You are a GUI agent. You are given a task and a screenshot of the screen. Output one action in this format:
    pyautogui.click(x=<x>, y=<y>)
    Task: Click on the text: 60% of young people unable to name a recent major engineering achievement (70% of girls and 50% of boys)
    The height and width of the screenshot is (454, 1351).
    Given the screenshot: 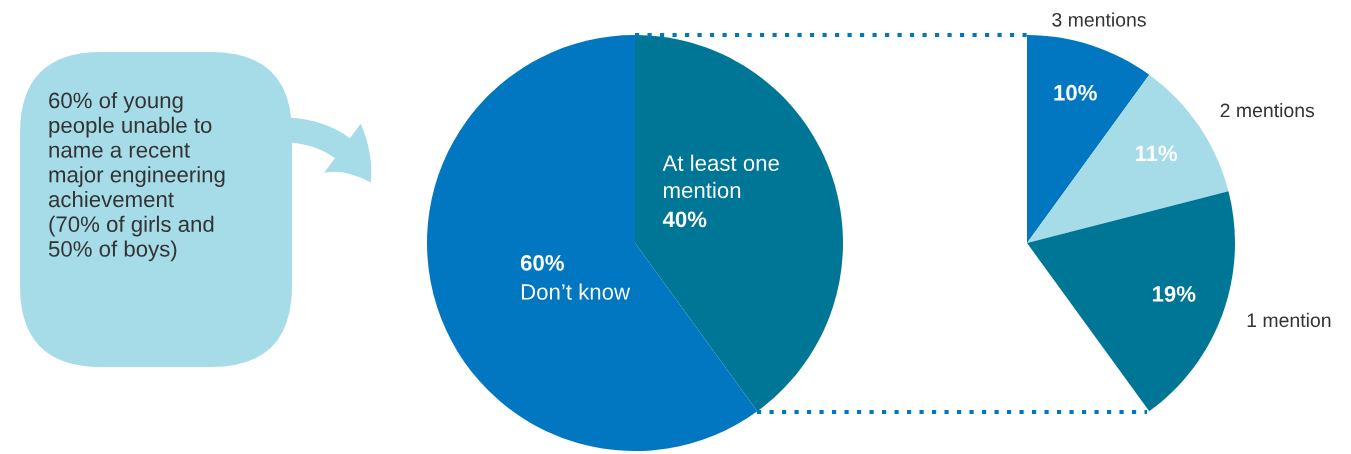 What is the action you would take?
    pyautogui.click(x=136, y=177)
    